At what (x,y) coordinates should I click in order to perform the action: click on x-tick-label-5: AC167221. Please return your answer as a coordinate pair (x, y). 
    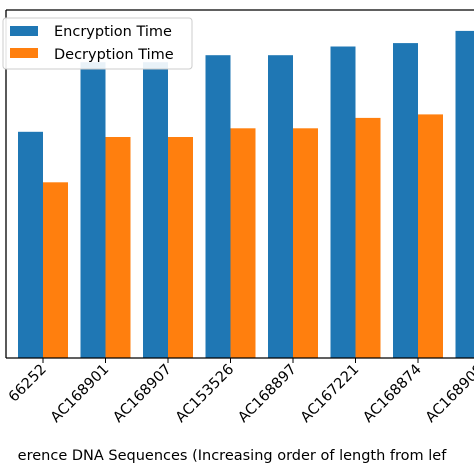
    Looking at the image, I should click on (330, 394).